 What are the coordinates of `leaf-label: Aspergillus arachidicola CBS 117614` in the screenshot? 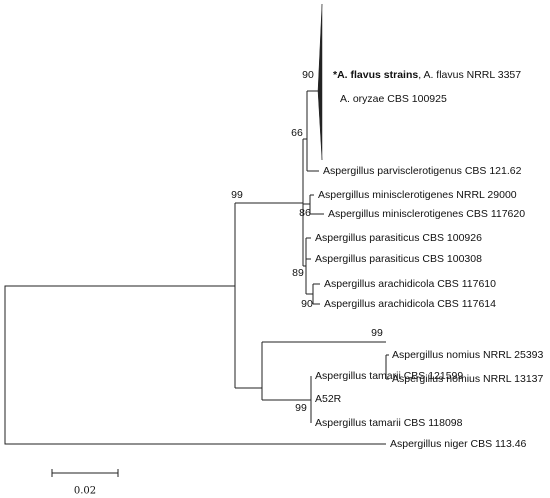 It's located at (410, 304).